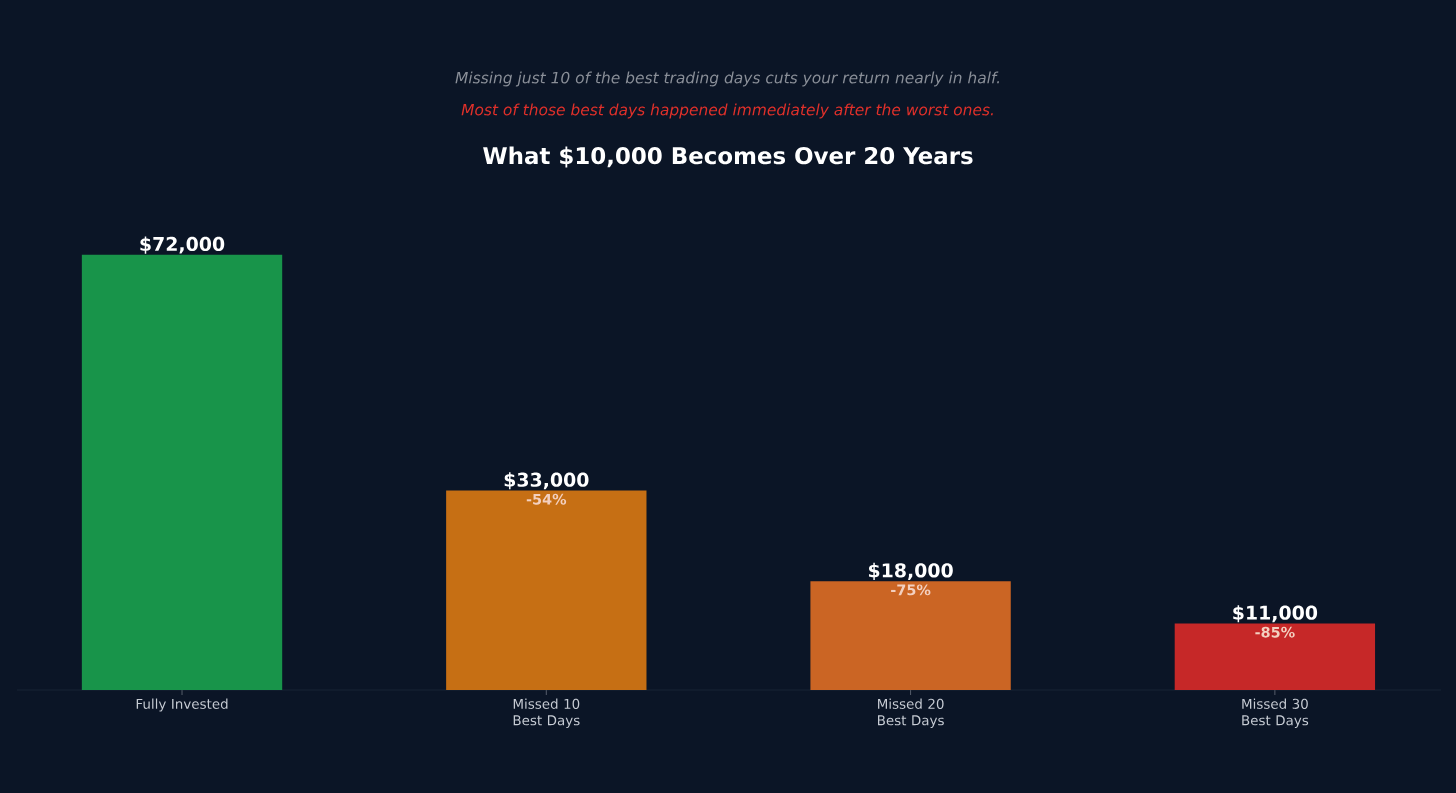 This screenshot has width=1456, height=793. Describe the element at coordinates (182, 705) in the screenshot. I see `x-tick-label: Fully Invested` at that location.